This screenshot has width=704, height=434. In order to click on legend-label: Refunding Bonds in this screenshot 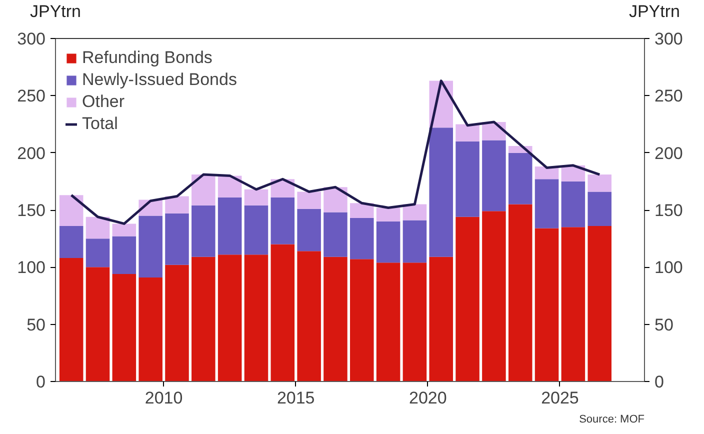, I will do `click(147, 58)`.